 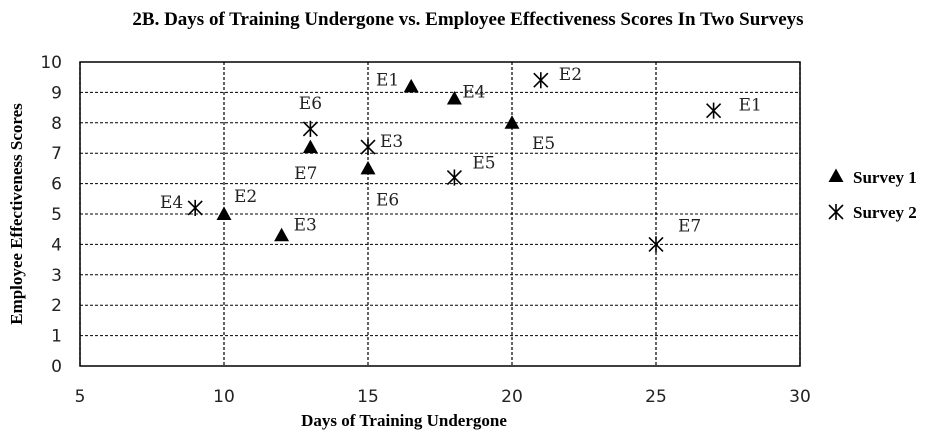 I want to click on y-tick-label: 3, so click(x=56, y=276).